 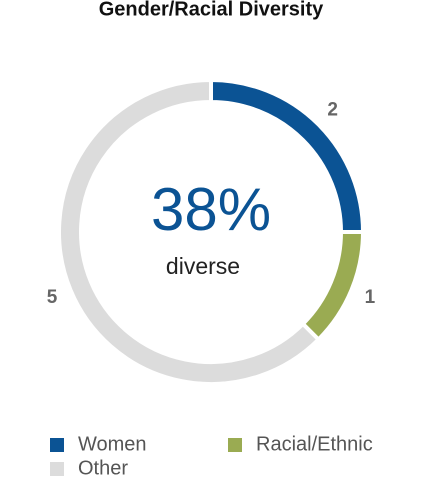 I want to click on center-label: 38%, so click(x=211, y=209).